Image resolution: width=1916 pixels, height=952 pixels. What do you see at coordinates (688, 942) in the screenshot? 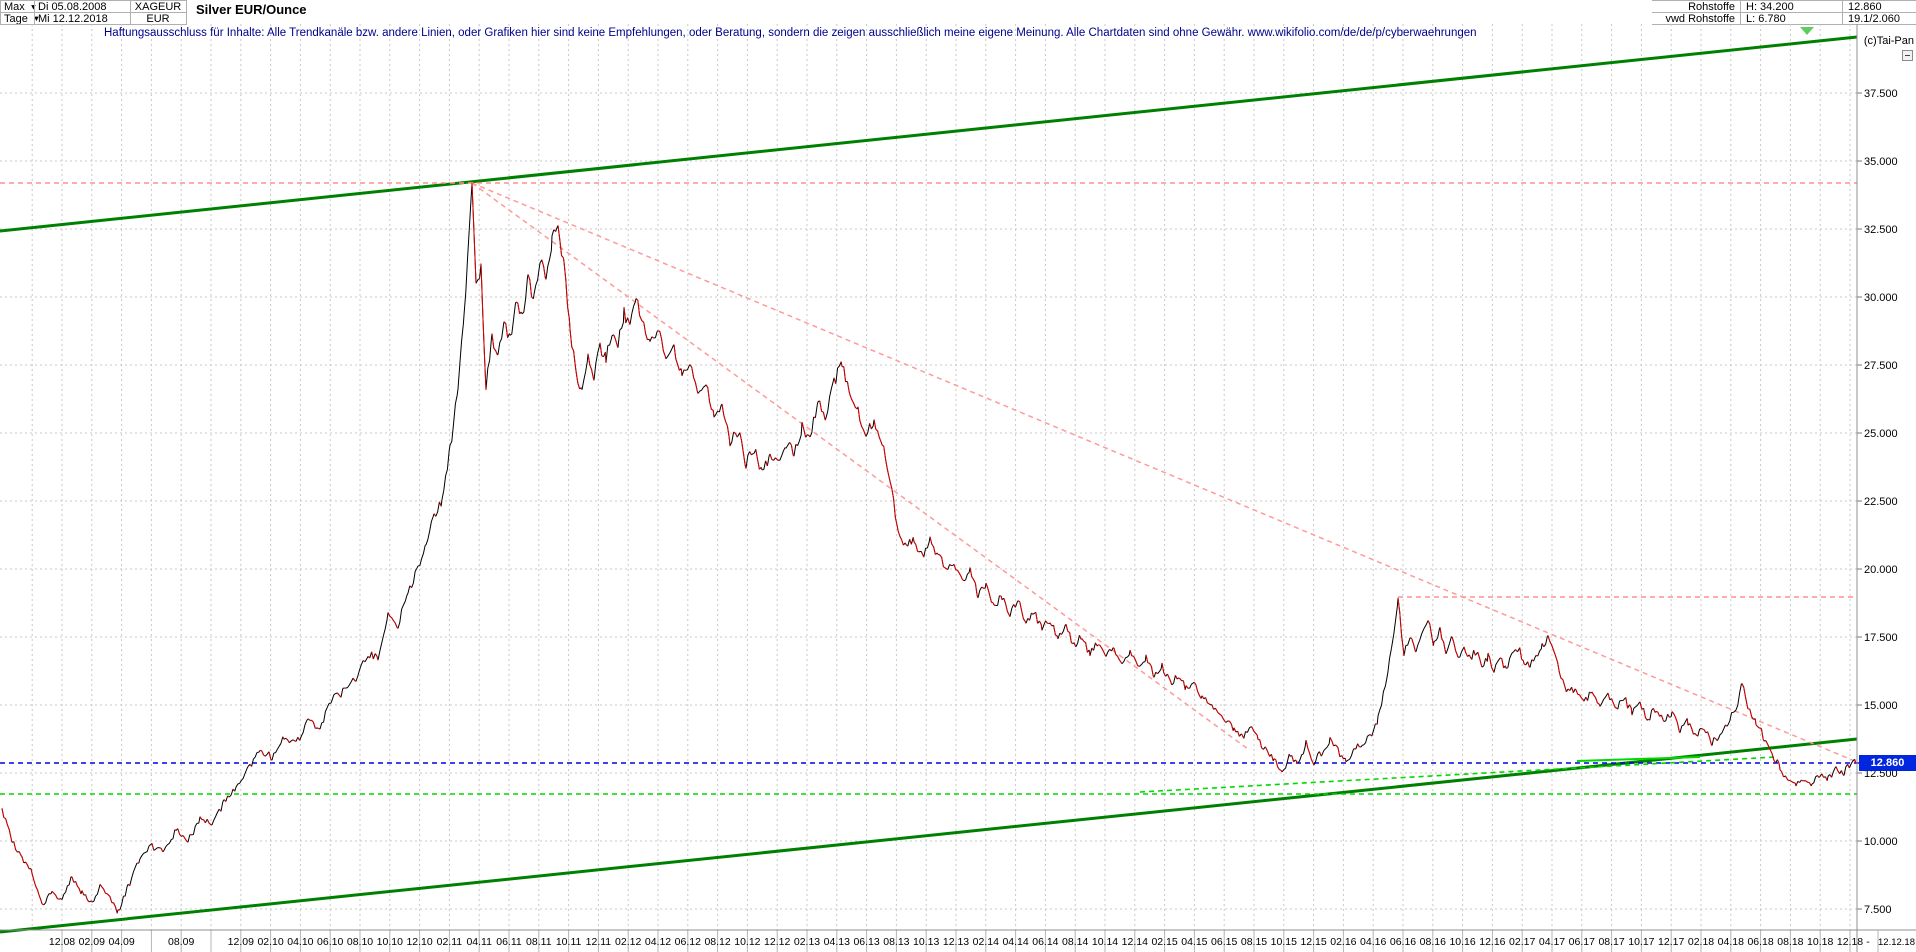
I see `svg-text: 06.12` at bounding box center [688, 942].